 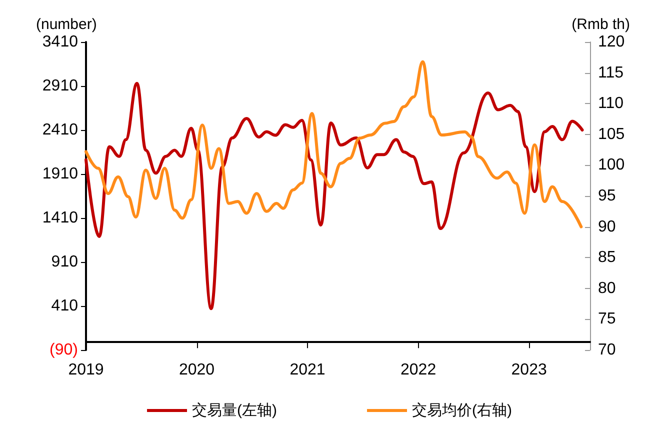 I want to click on x-tick-label: 2023, so click(x=529, y=370).